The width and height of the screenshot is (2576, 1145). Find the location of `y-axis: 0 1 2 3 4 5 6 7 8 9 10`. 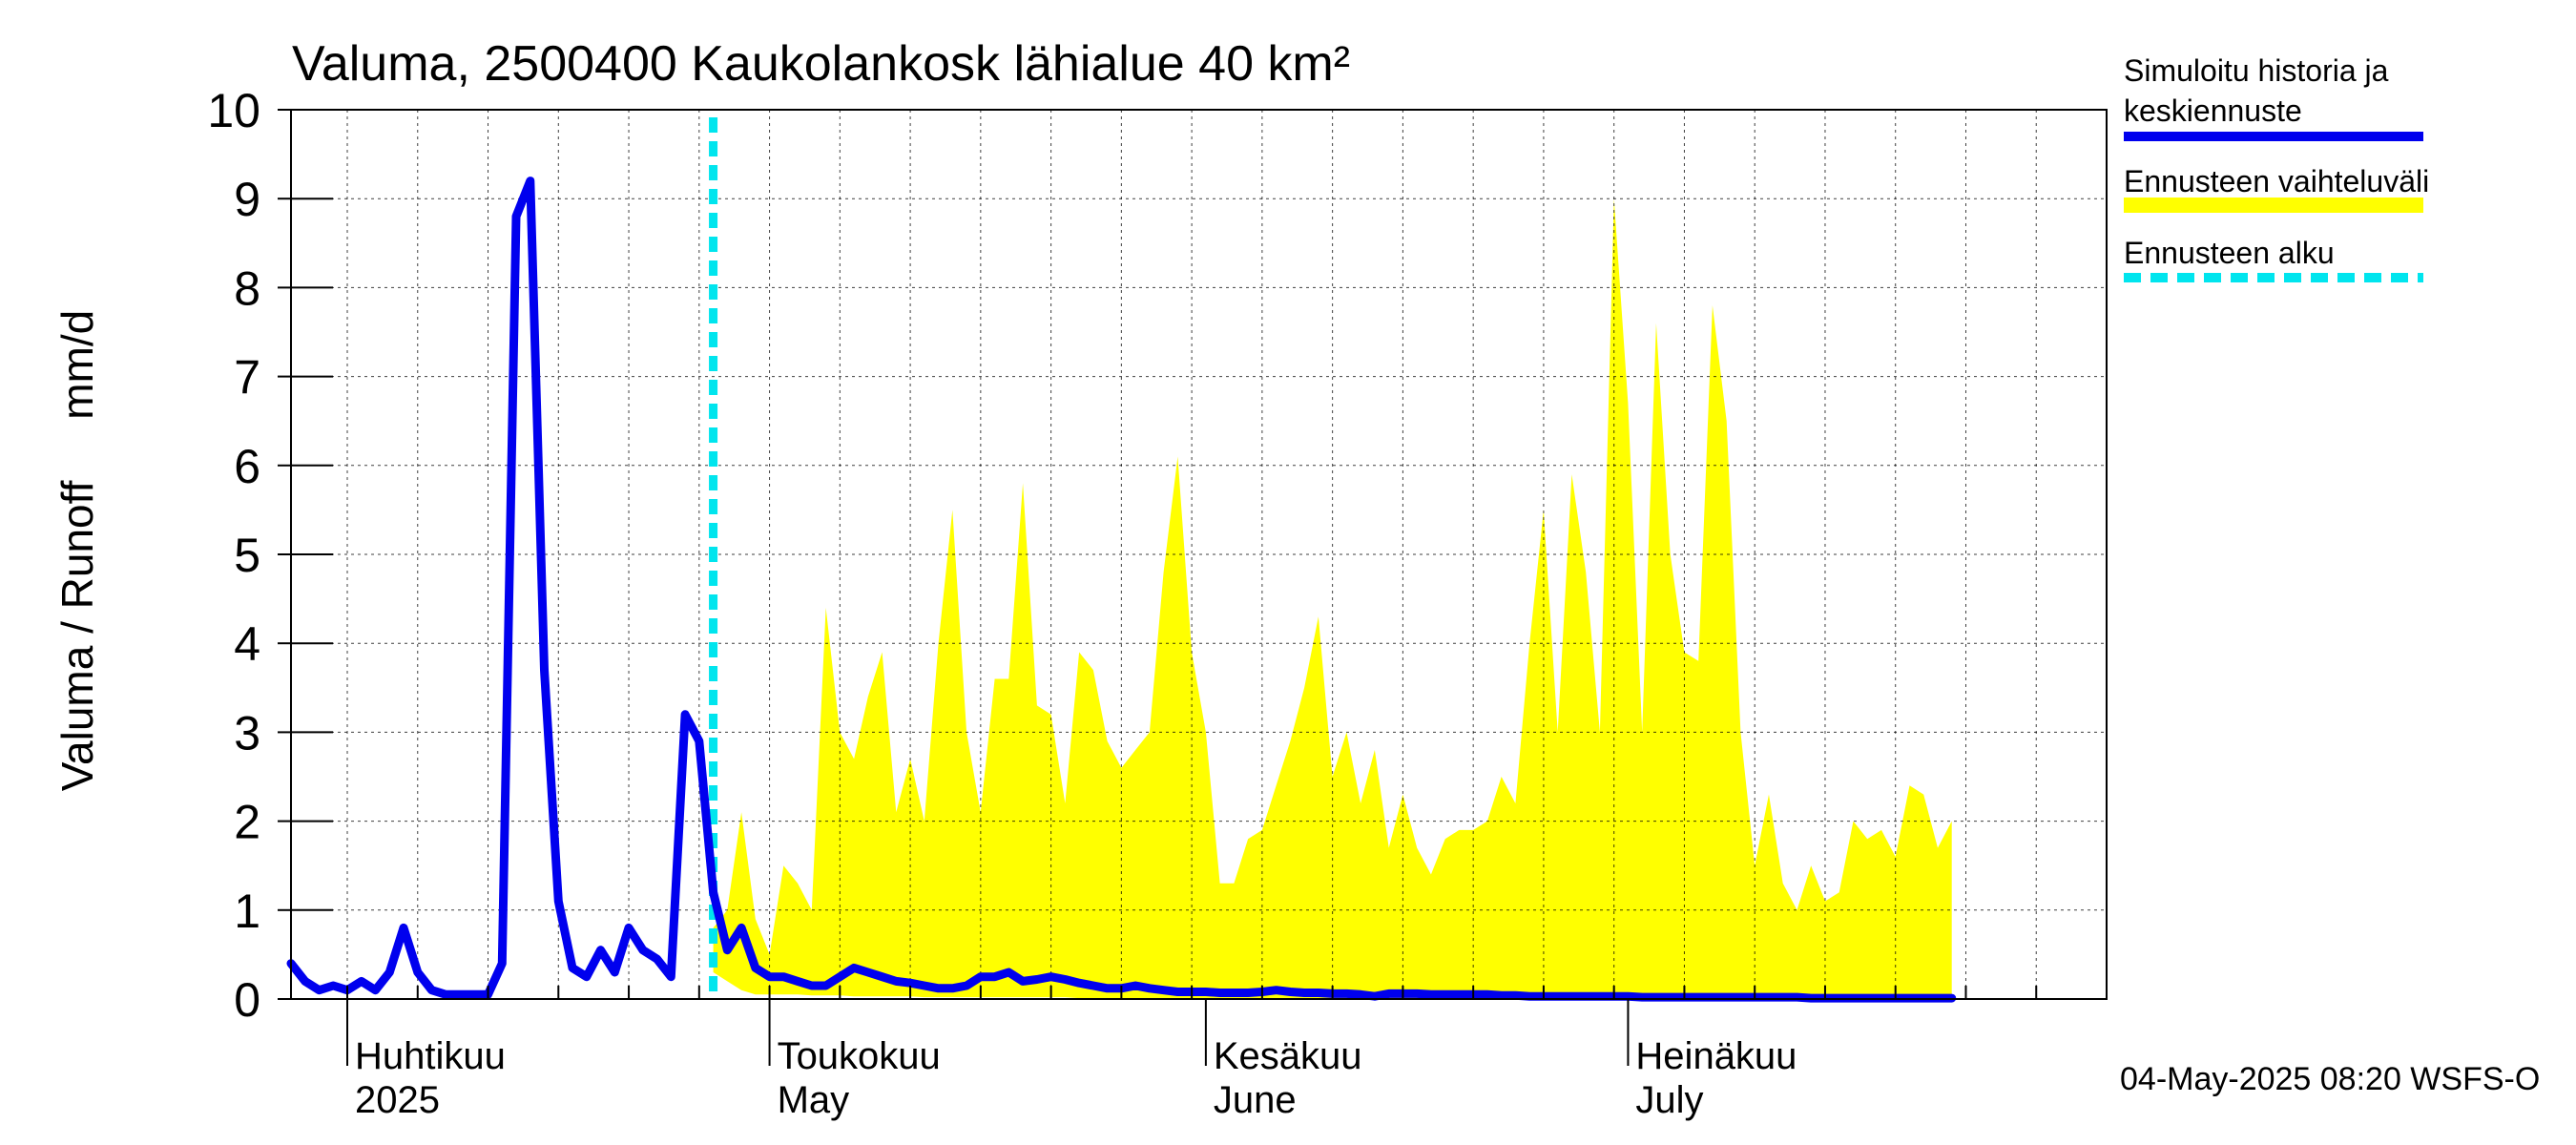

y-axis: 0 1 2 3 4 5 6 7 8 9 10 is located at coordinates (270, 555).